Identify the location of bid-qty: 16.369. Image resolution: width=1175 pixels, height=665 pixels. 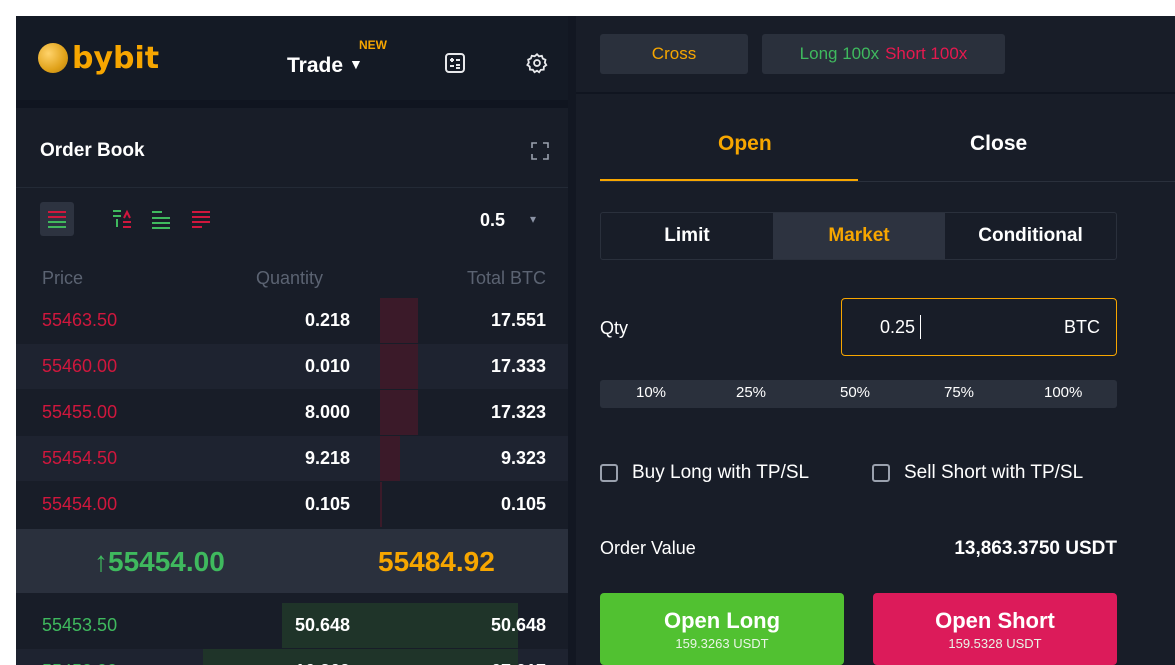
(322, 663).